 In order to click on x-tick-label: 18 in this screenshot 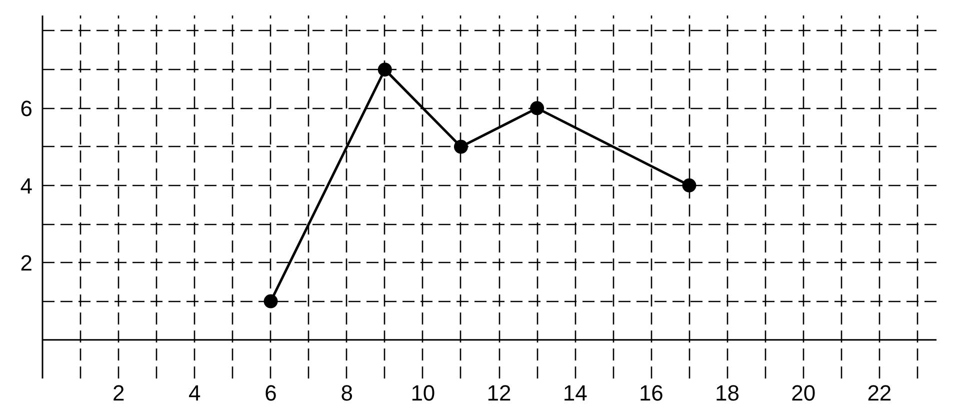, I will do `click(727, 393)`.